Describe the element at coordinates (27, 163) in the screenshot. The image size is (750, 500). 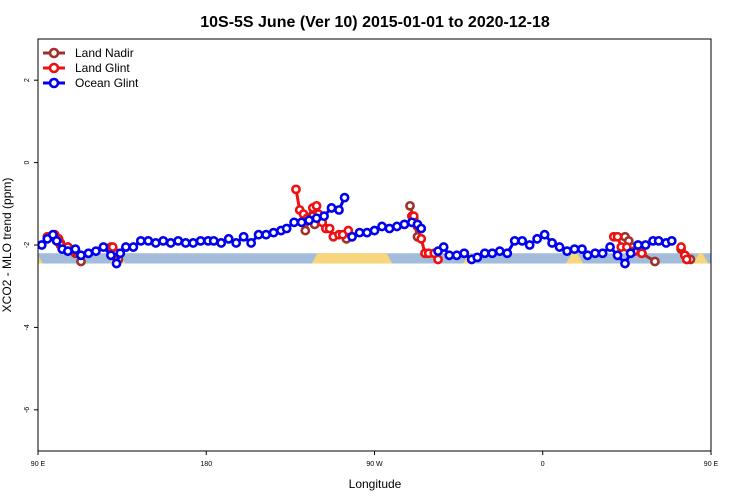
I see `y-tick-label: 0` at that location.